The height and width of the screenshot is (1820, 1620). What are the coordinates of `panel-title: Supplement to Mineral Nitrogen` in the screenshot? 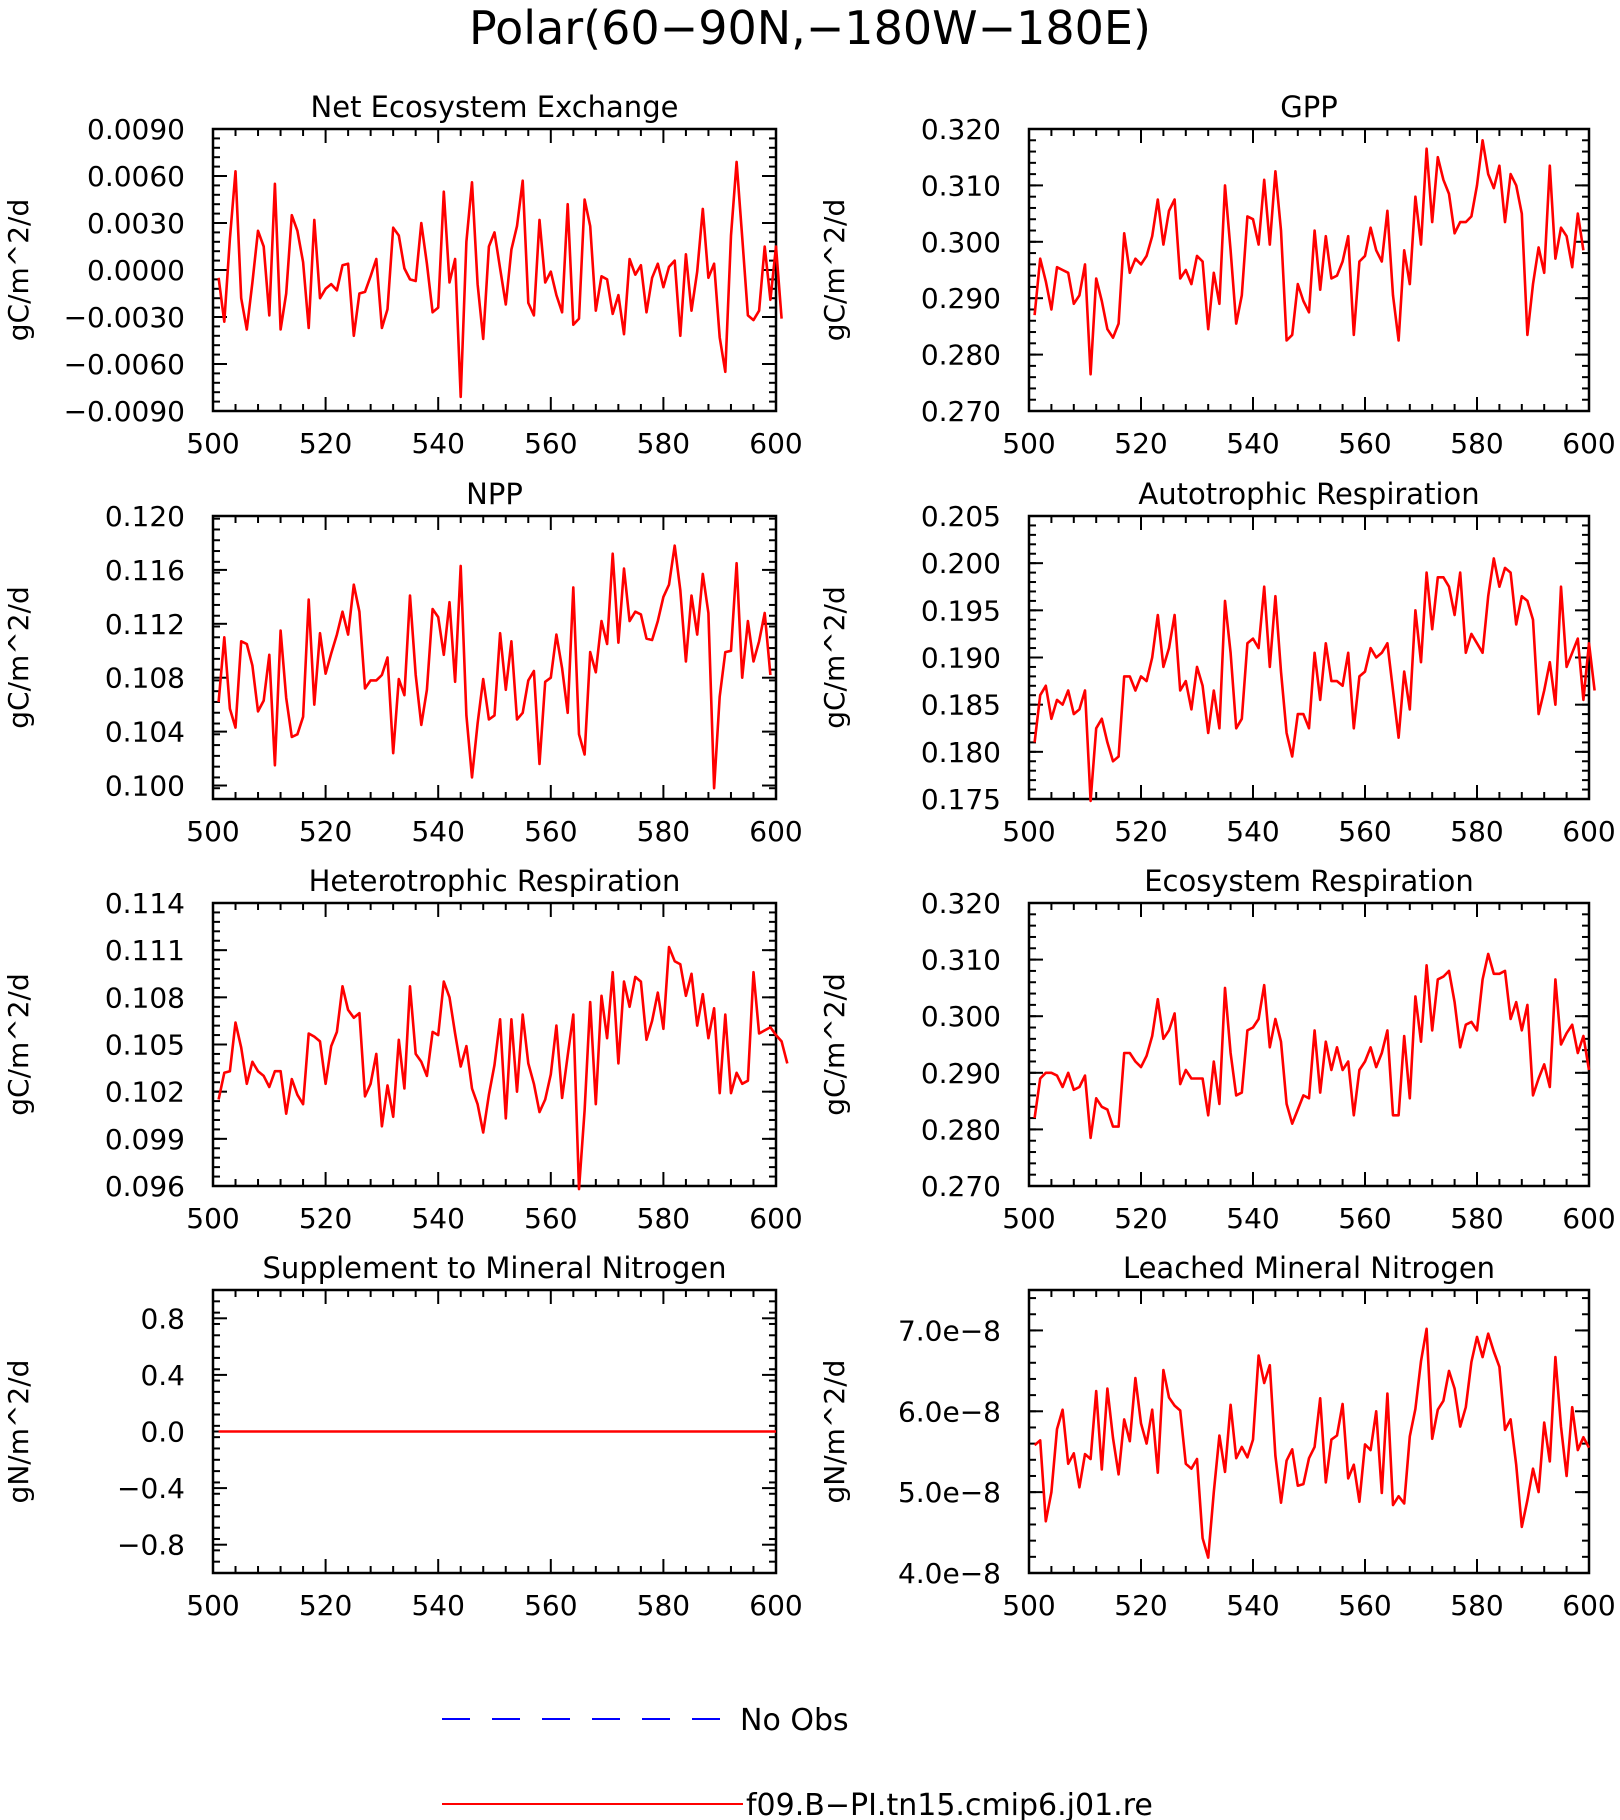 It's located at (495, 1268).